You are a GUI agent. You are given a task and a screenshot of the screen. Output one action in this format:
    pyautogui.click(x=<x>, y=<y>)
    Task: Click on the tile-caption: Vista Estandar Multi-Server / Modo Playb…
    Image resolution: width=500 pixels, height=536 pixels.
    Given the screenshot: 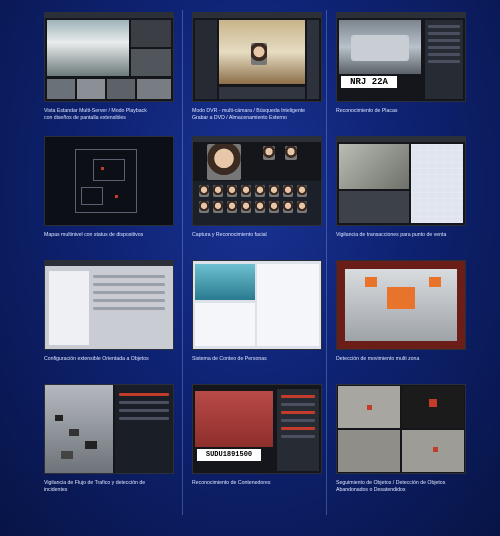 What is the action you would take?
    pyautogui.click(x=95, y=114)
    